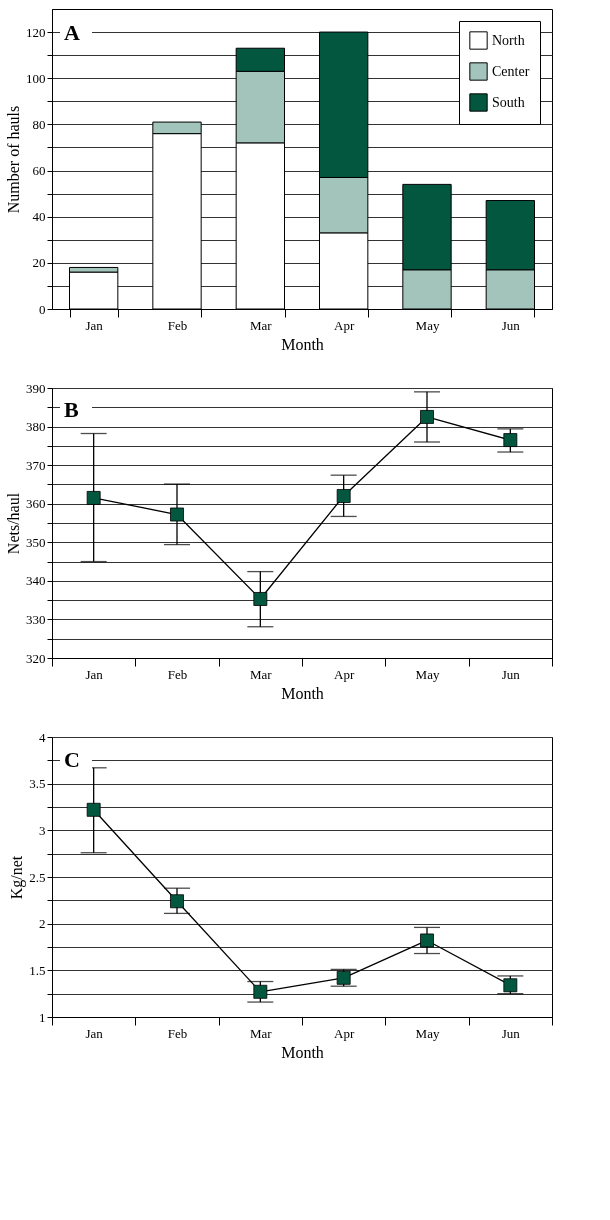  What do you see at coordinates (42, 737) in the screenshot?
I see `y-tick-label: 4` at bounding box center [42, 737].